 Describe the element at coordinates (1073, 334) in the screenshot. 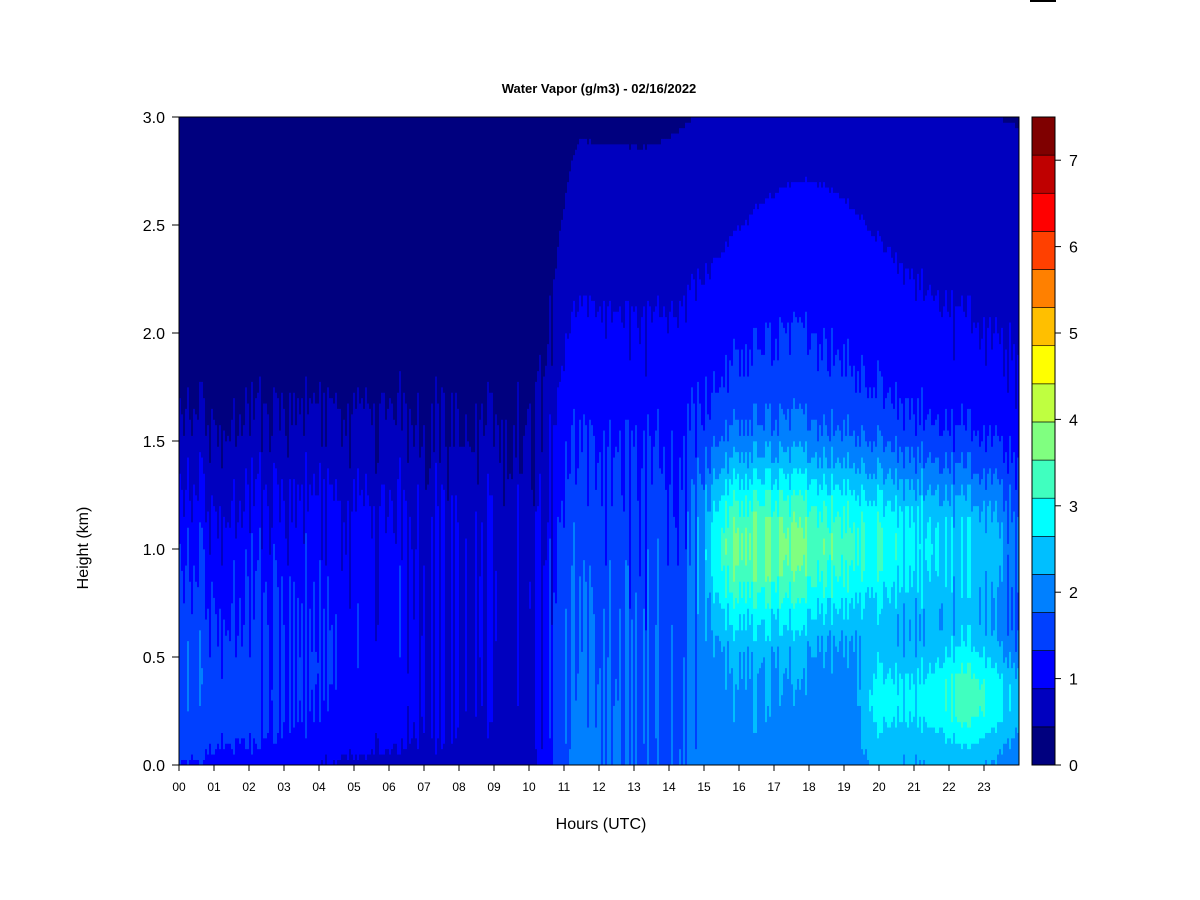

I see `colorbar-tick-label: 5` at that location.